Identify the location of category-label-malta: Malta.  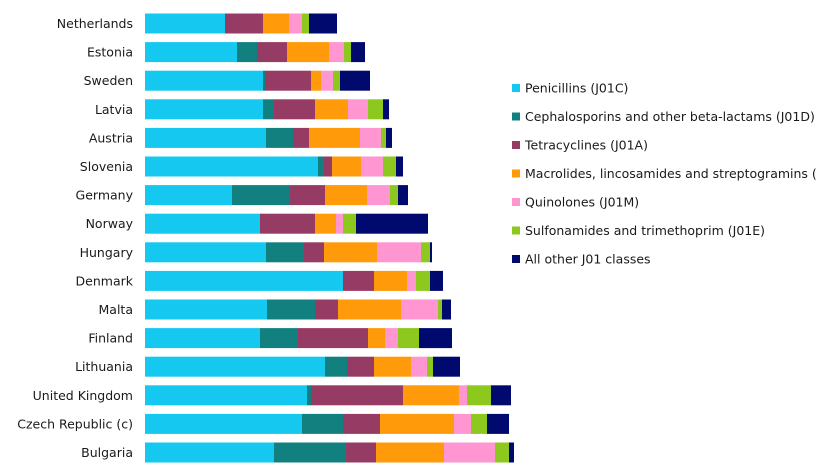
(116, 309).